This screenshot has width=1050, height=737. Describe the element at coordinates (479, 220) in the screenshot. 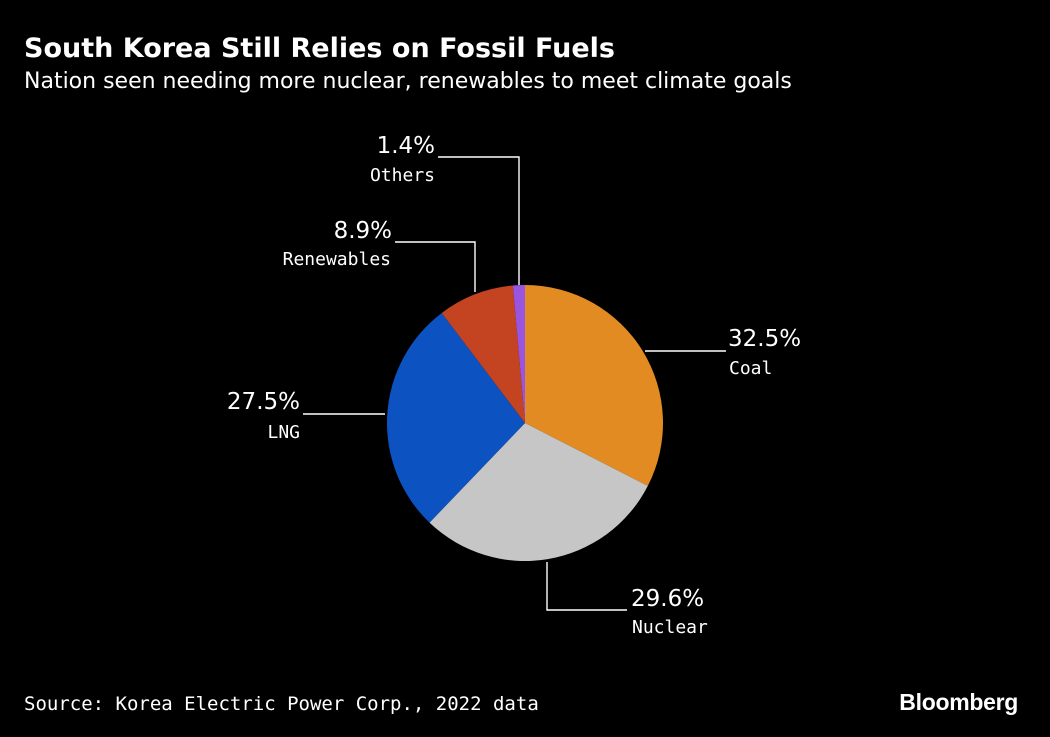

I see `leader-line-others` at that location.